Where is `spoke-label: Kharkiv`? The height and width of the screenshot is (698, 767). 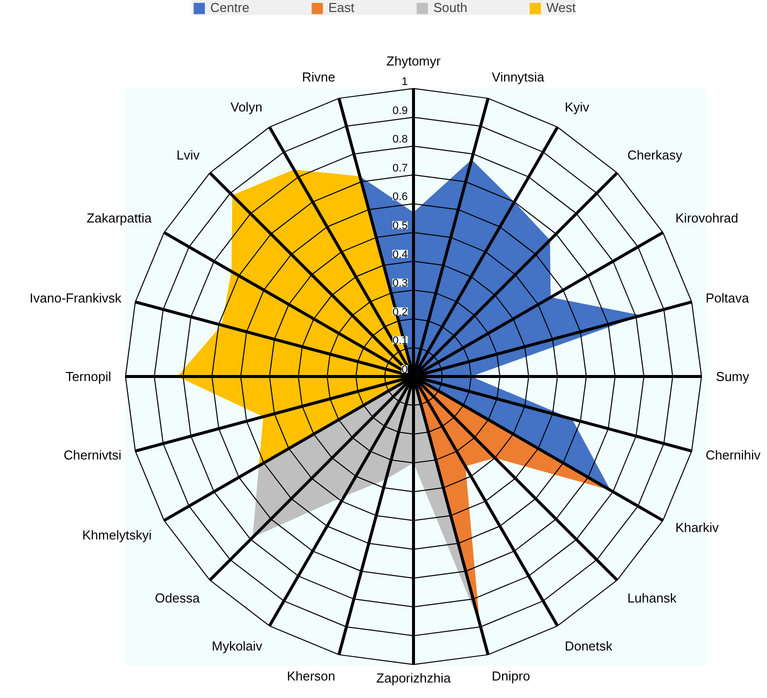
spoke-label: Kharkiv is located at coordinates (697, 528).